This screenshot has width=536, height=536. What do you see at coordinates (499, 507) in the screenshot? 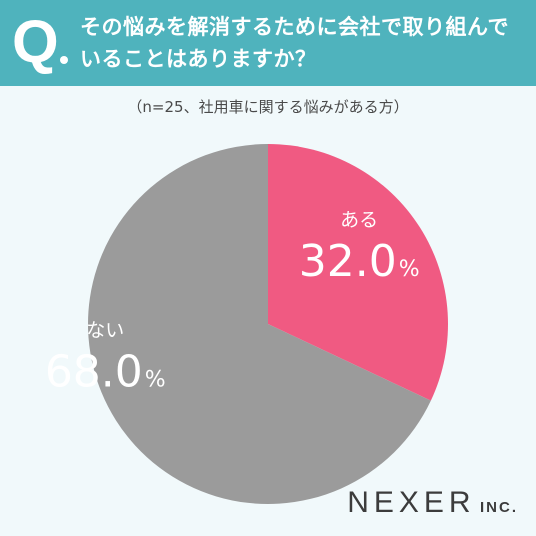
I see `logo-suffix: INC.` at bounding box center [499, 507].